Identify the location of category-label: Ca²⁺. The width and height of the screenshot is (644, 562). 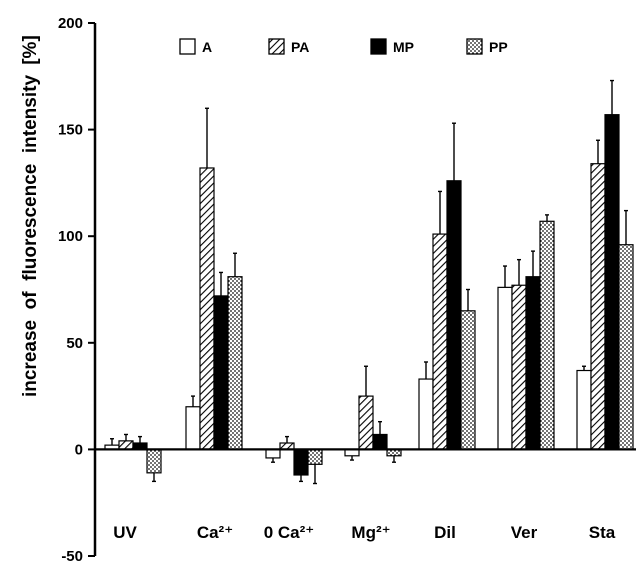
(215, 532).